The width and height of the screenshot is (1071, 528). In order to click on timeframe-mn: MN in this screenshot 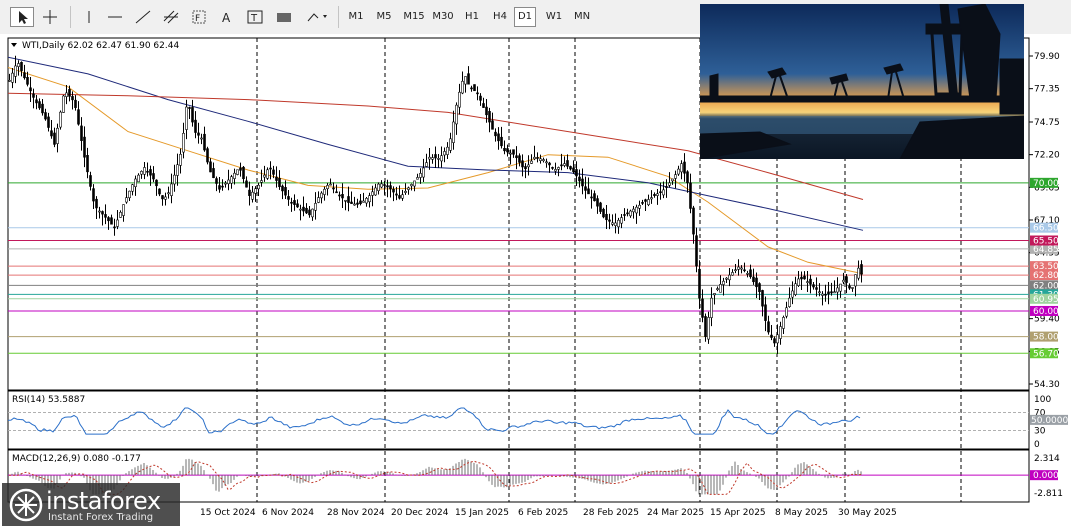, I will do `click(582, 16)`.